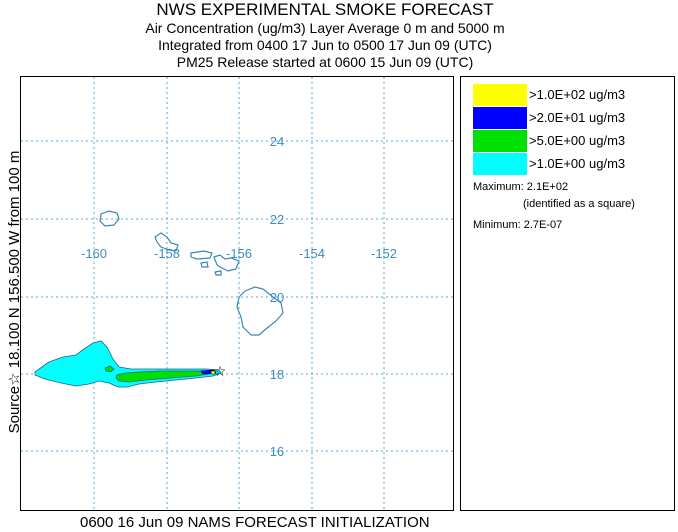 This screenshot has height=532, width=678. Describe the element at coordinates (166, 242) in the screenshot. I see `island-oahu` at that location.